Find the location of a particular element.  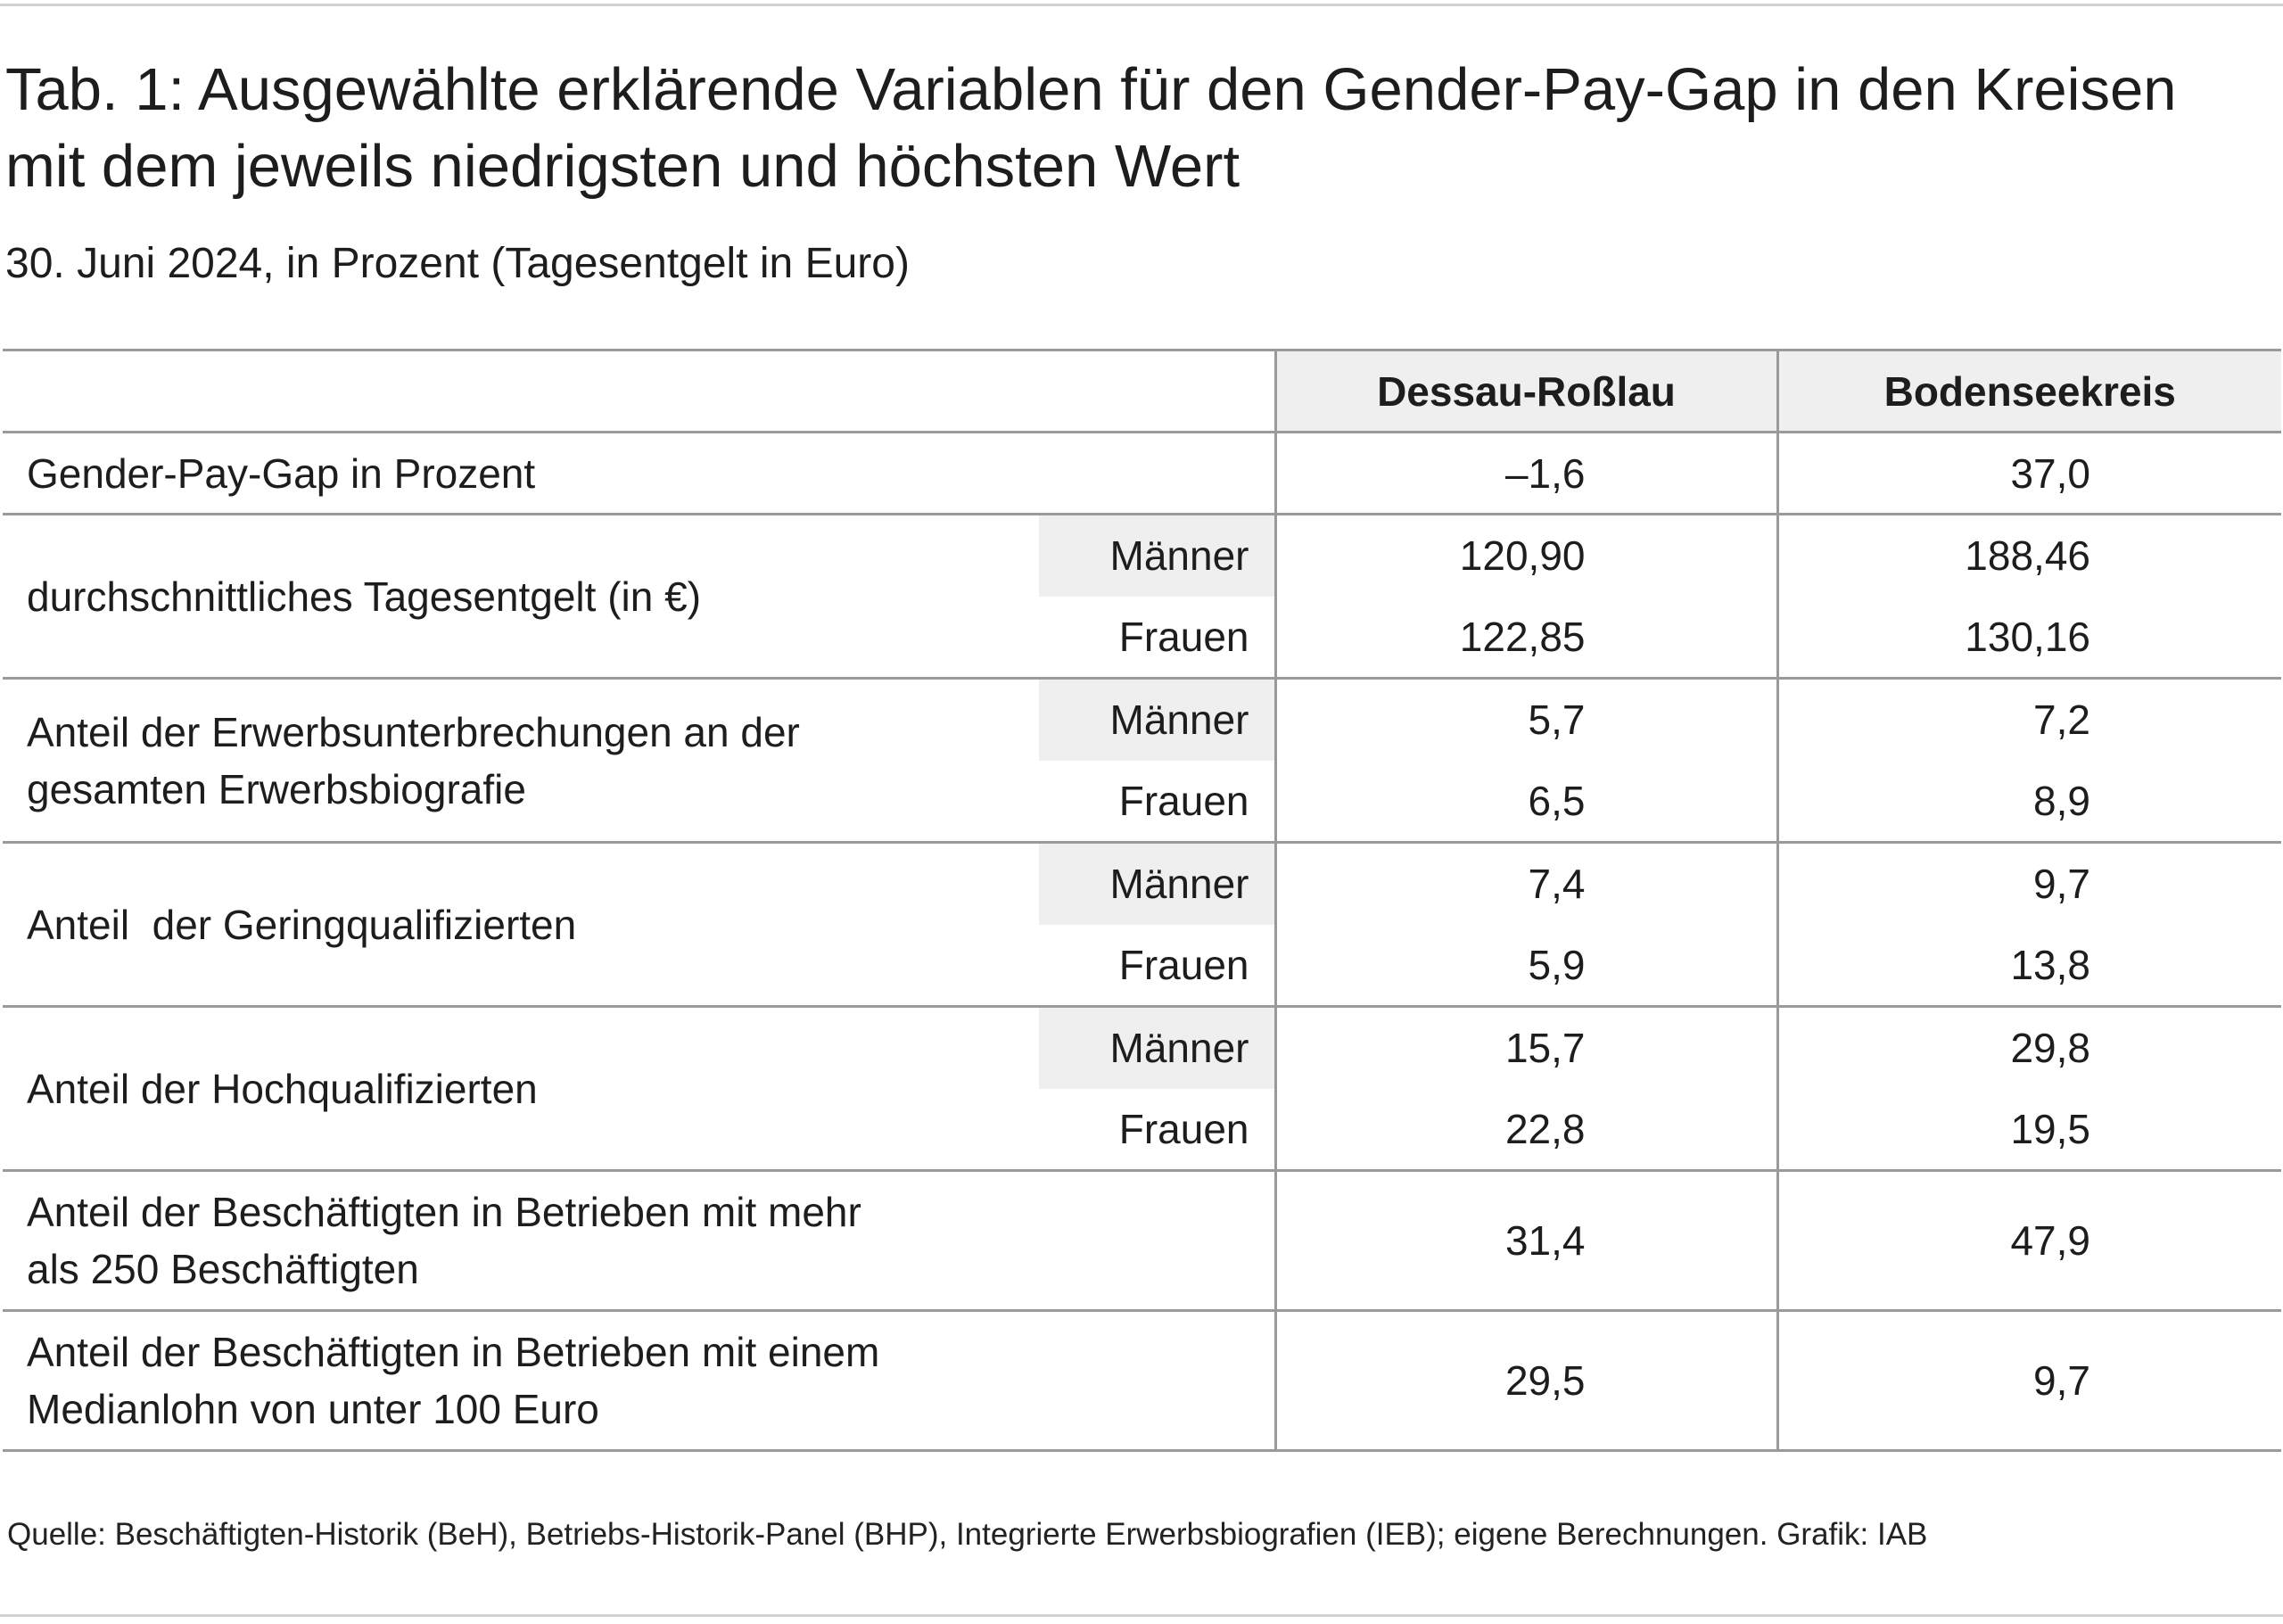

table-row: Gender-Pay-Gap in Prozent –1,6 37,0 is located at coordinates (1142, 473).